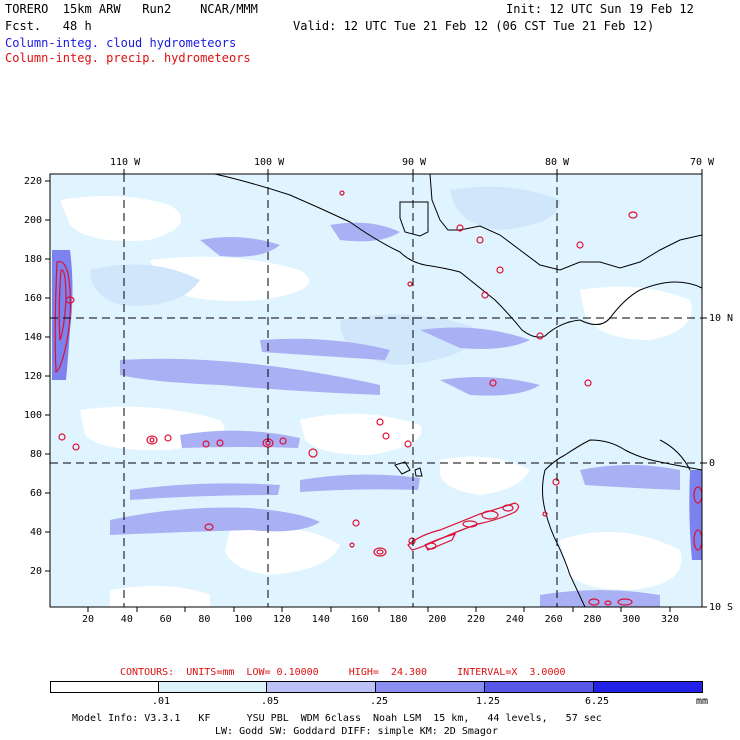  I want to click on lat-label-10n: 10 N, so click(721, 318).